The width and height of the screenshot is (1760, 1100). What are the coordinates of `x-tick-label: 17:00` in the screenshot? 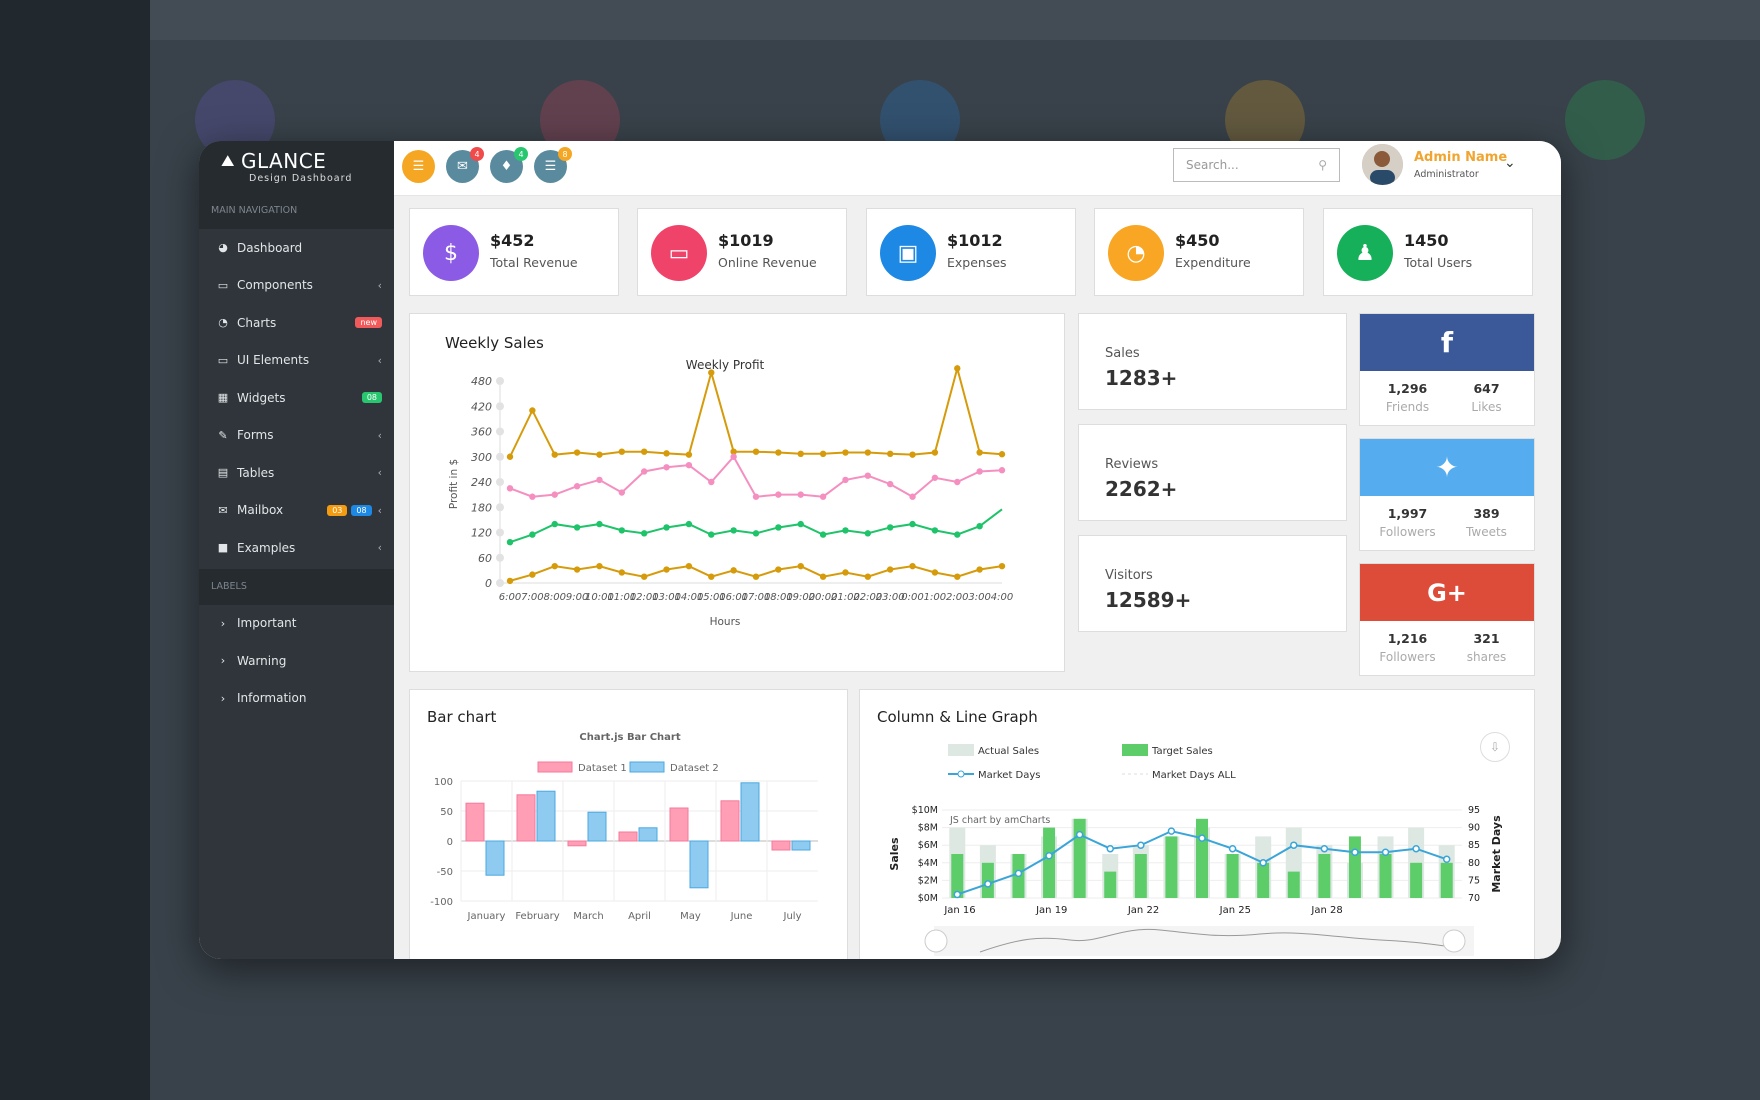 It's located at (756, 597).